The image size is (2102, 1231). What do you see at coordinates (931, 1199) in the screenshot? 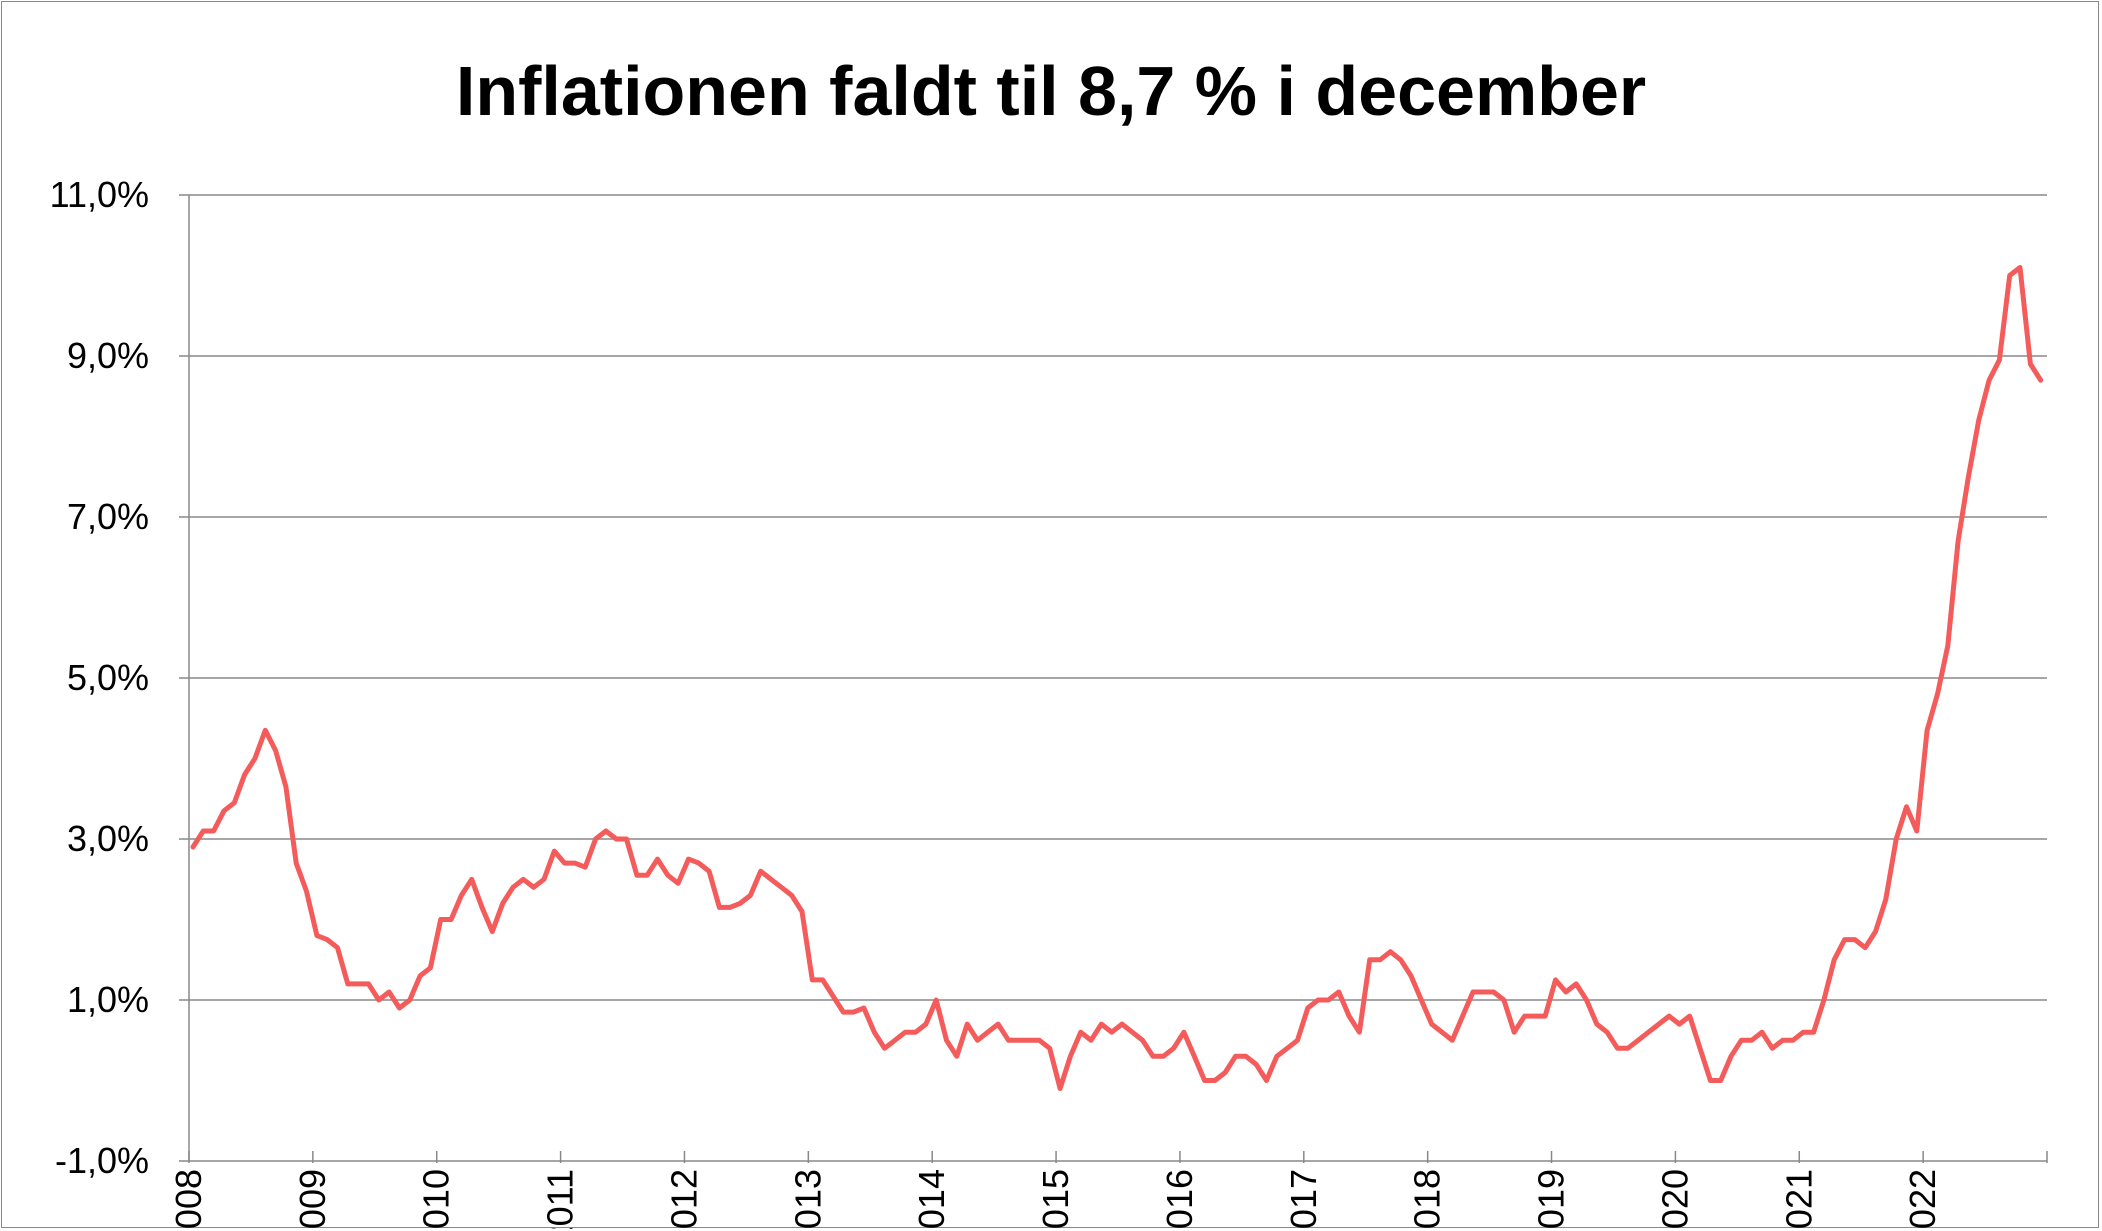
I see `x-tick-label: 2014` at bounding box center [931, 1199].